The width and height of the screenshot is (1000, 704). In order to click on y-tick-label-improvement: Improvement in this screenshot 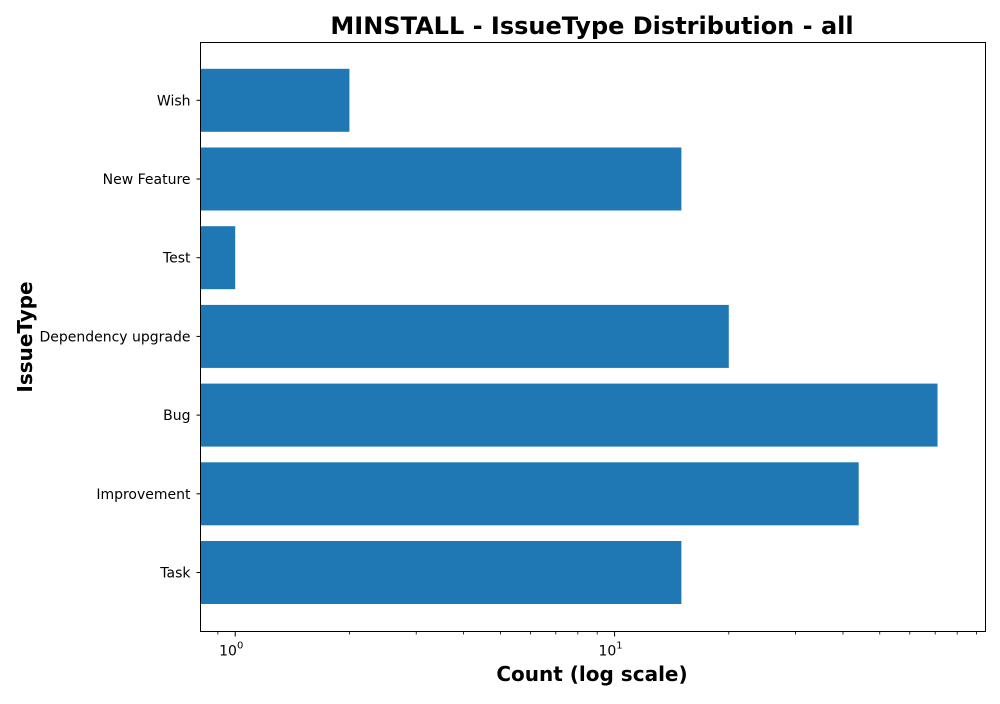, I will do `click(143, 495)`.